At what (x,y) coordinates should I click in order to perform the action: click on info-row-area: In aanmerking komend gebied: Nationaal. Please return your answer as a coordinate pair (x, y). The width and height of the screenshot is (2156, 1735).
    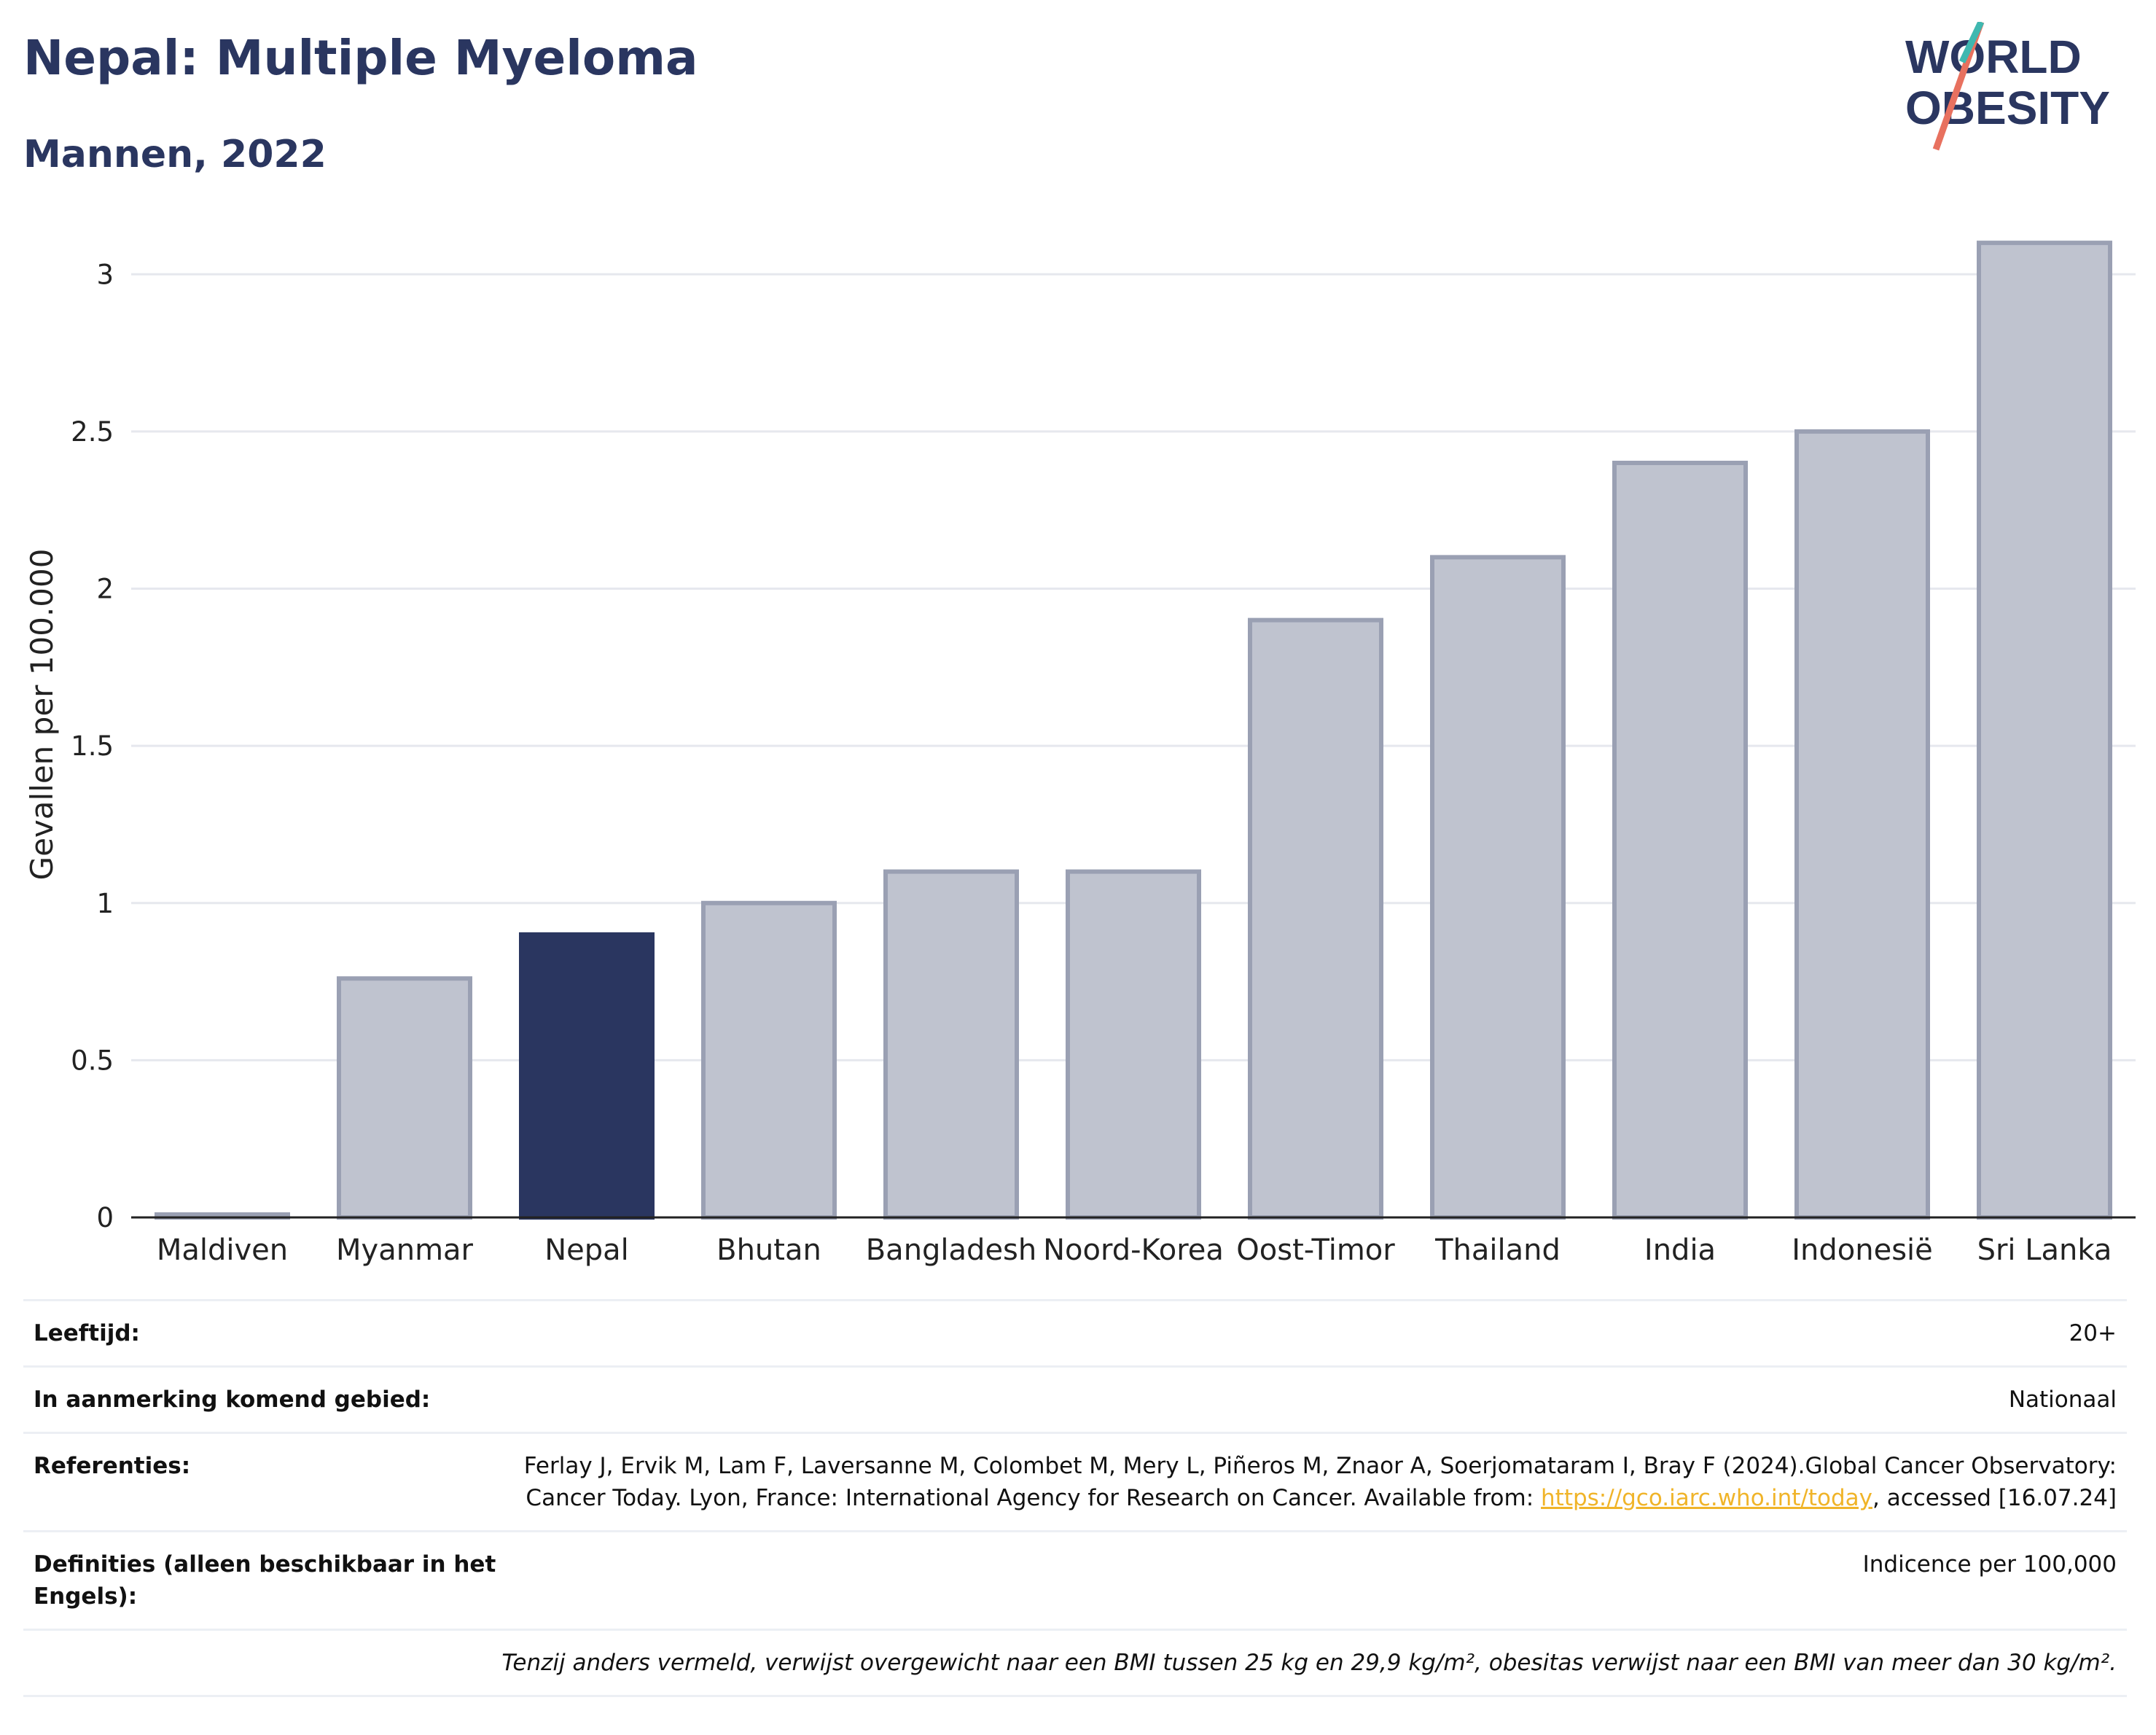
    Looking at the image, I should click on (1075, 1398).